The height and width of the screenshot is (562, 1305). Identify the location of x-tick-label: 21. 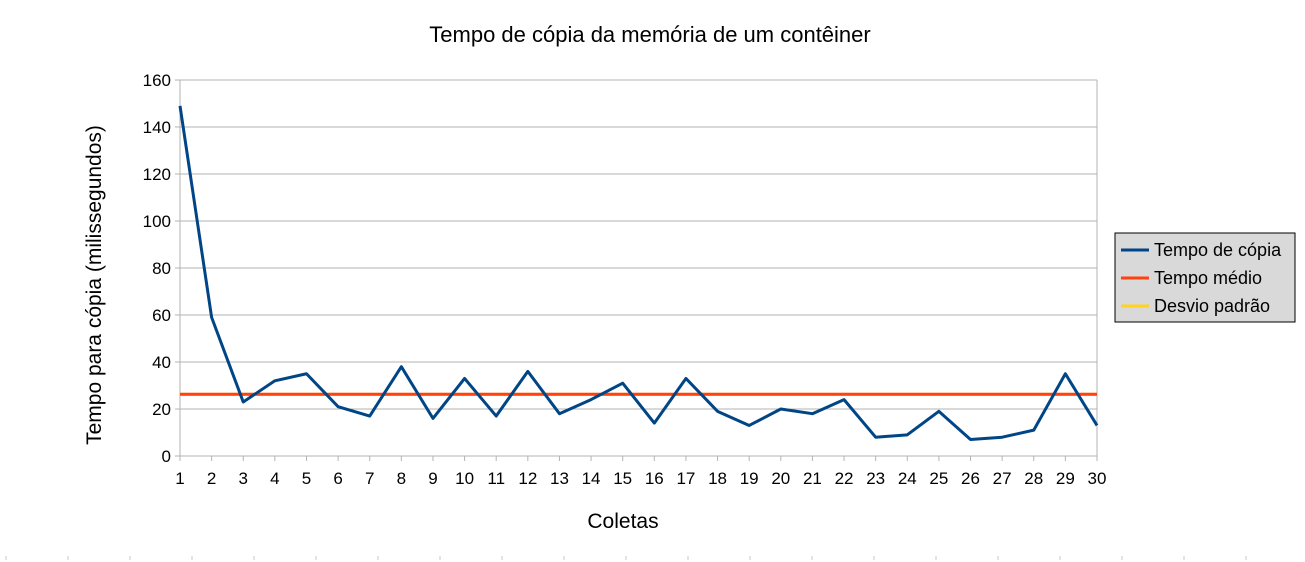
(812, 478).